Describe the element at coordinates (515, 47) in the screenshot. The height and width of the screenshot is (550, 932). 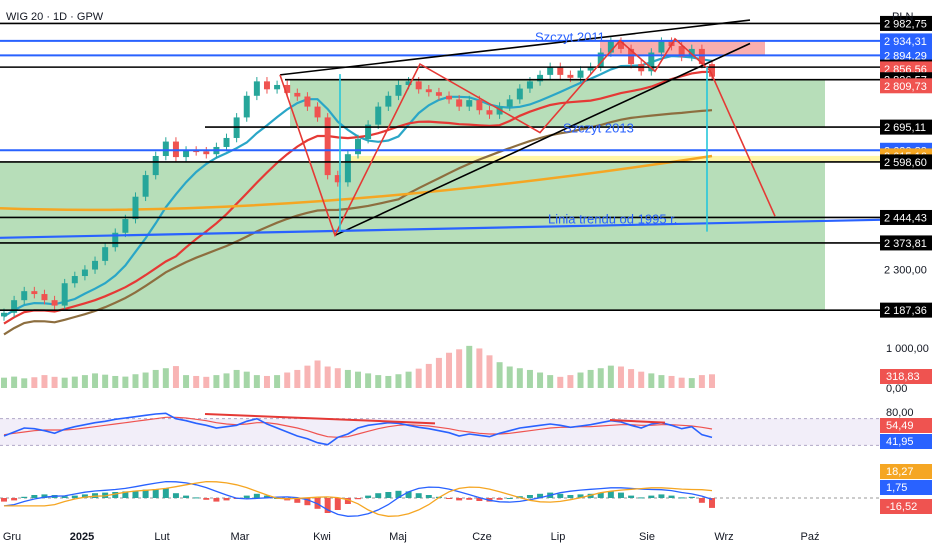
I see `upper-trendline` at that location.